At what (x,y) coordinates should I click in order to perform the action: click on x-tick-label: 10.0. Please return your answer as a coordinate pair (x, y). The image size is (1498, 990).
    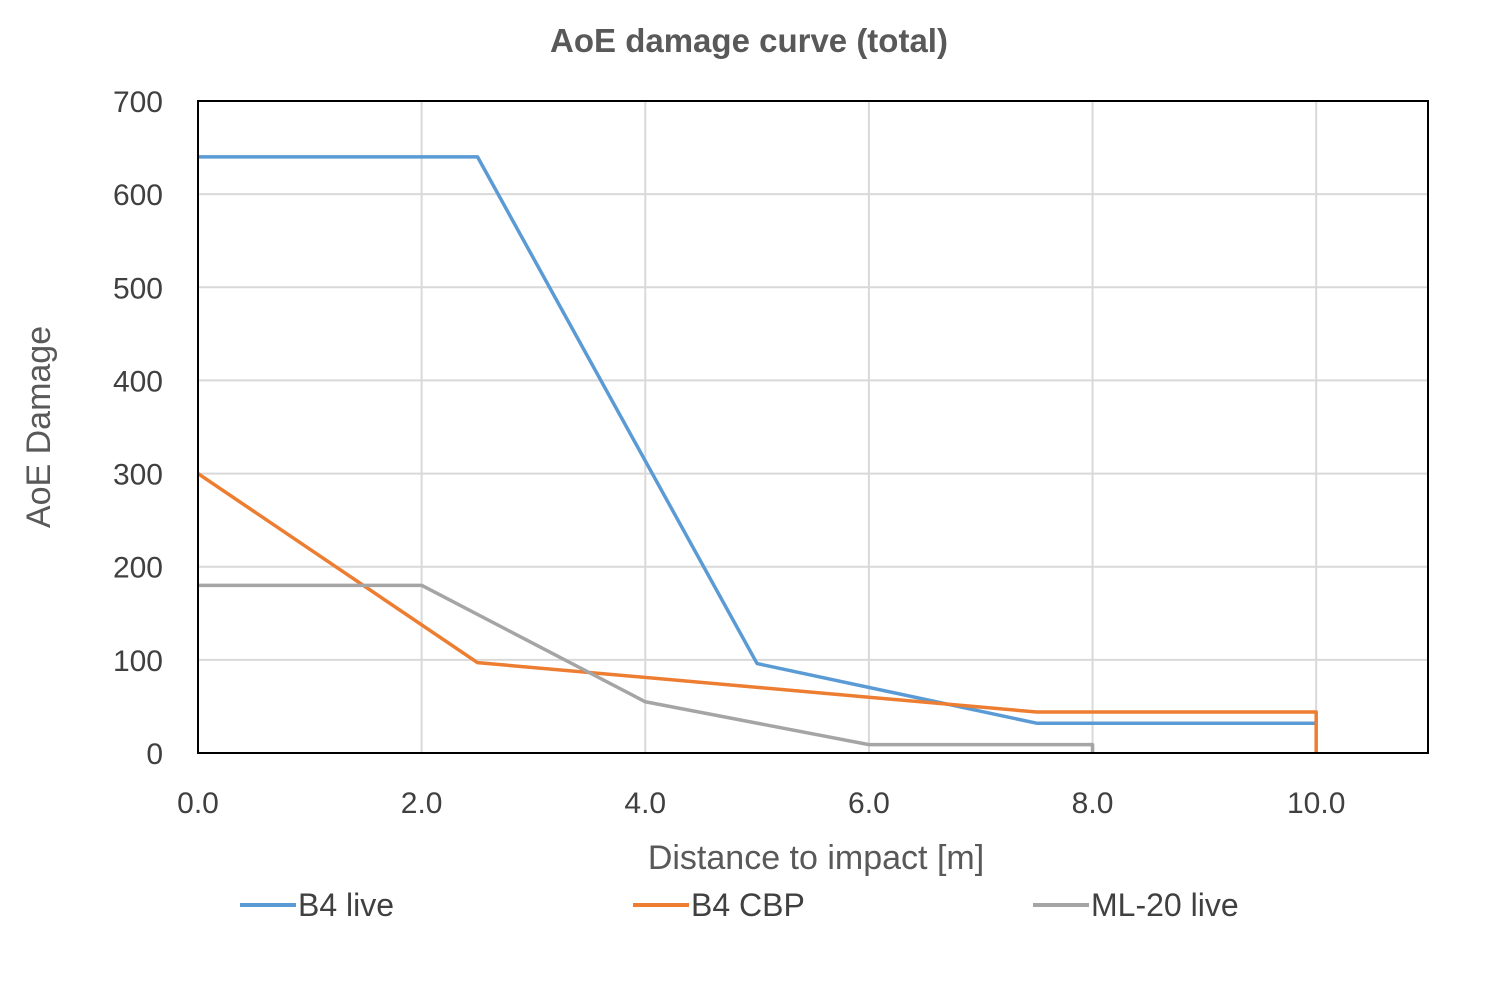
    Looking at the image, I should click on (1316, 803).